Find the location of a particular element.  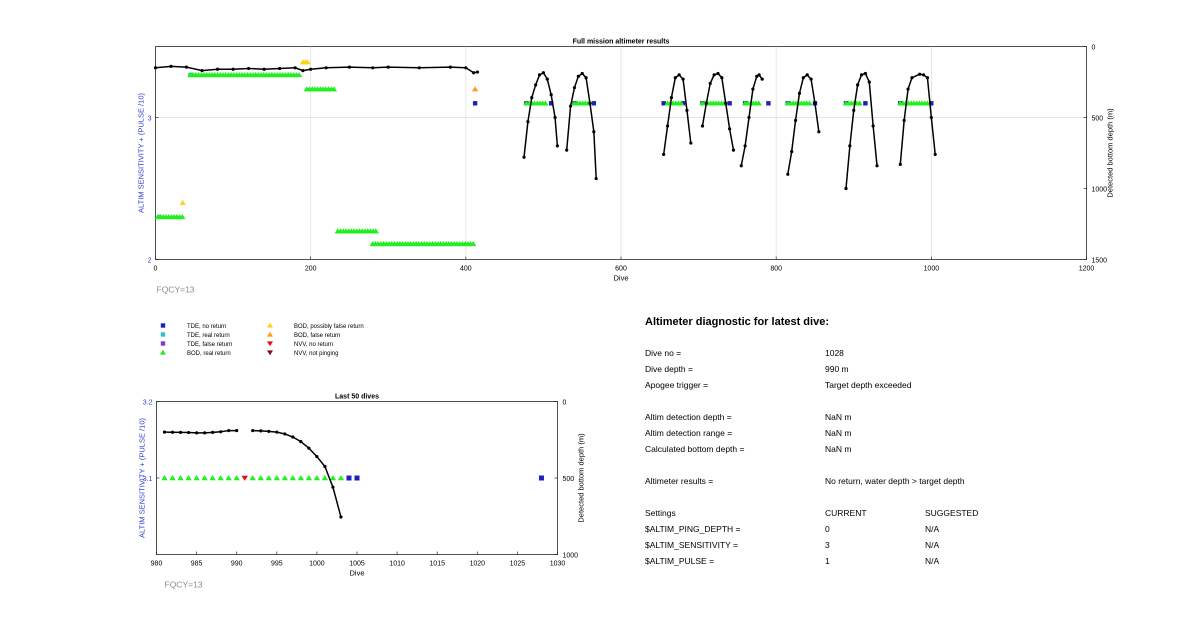

main-y-tick-label-right-500: 500 is located at coordinates (1098, 119).